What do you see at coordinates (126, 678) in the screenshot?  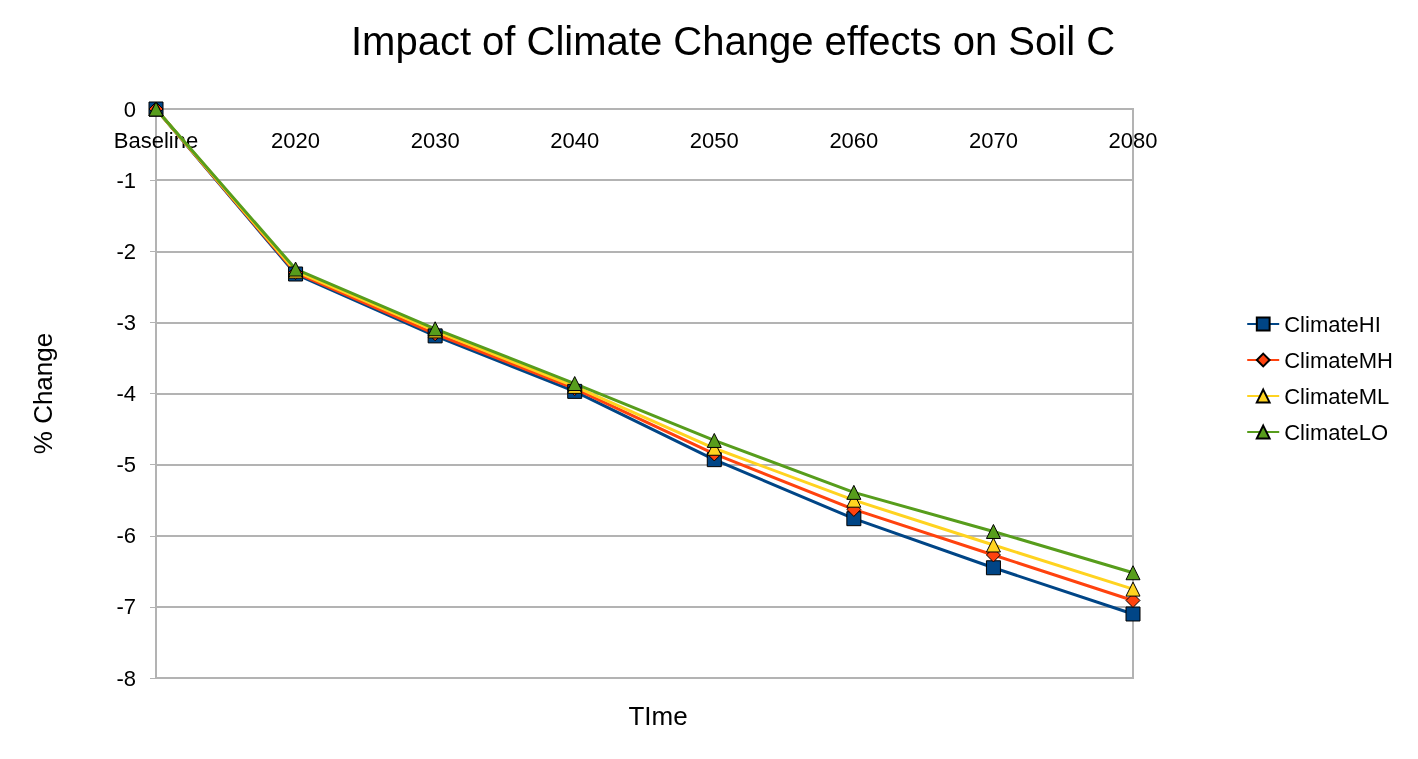 I see `y-tick-label: -8` at bounding box center [126, 678].